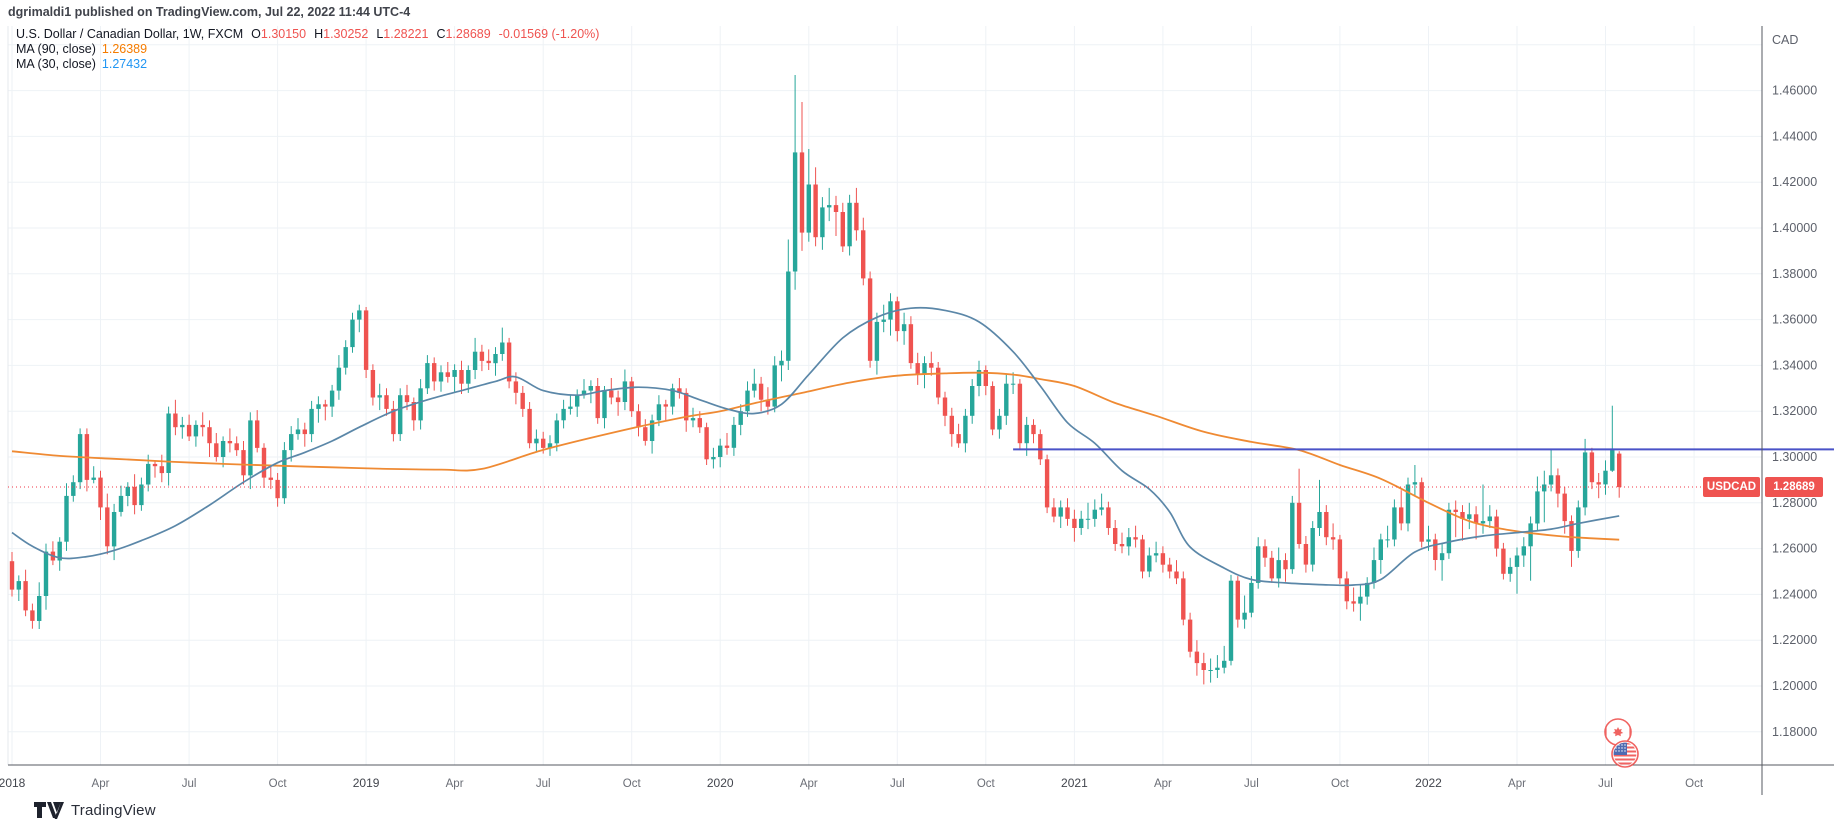  Describe the element at coordinates (1794, 487) in the screenshot. I see `last-price-axis-label: 1.28689` at that location.